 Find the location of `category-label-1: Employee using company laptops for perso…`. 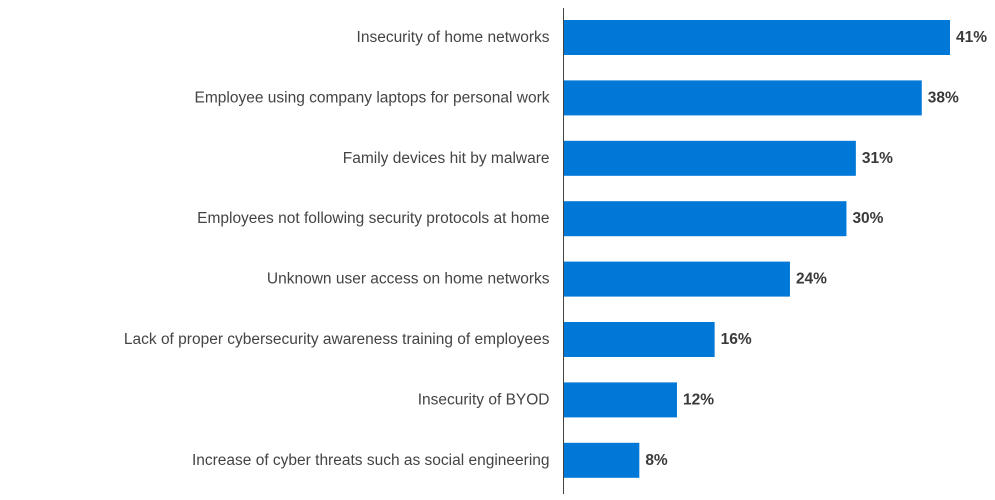

category-label-1: Employee using company laptops for perso… is located at coordinates (372, 97).